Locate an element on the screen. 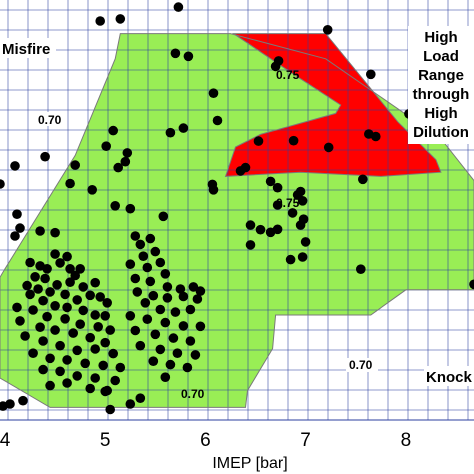  misfire-label-bg is located at coordinates (28, 48).